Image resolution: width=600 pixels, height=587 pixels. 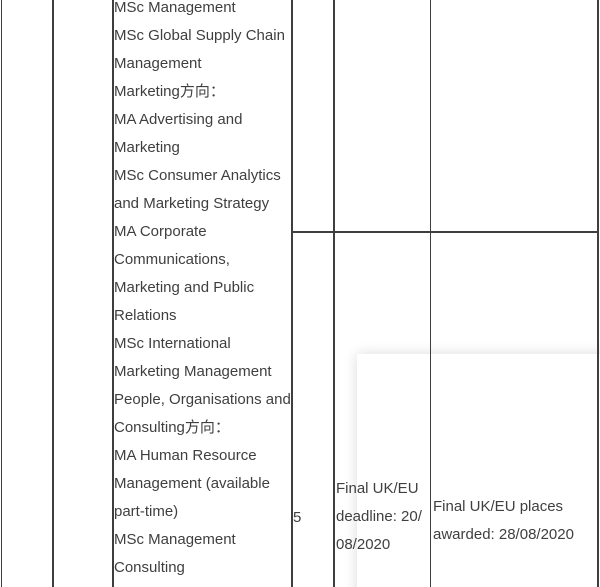 What do you see at coordinates (515, 521) in the screenshot?
I see `awarded-cell: Final UK/EU places awarded: 28/08/2020` at bounding box center [515, 521].